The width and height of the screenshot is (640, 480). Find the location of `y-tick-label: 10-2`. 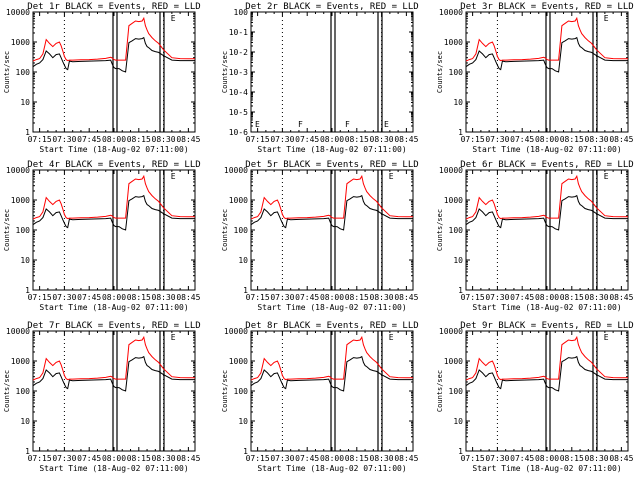

y-tick-label: 10-2 is located at coordinates (238, 52).